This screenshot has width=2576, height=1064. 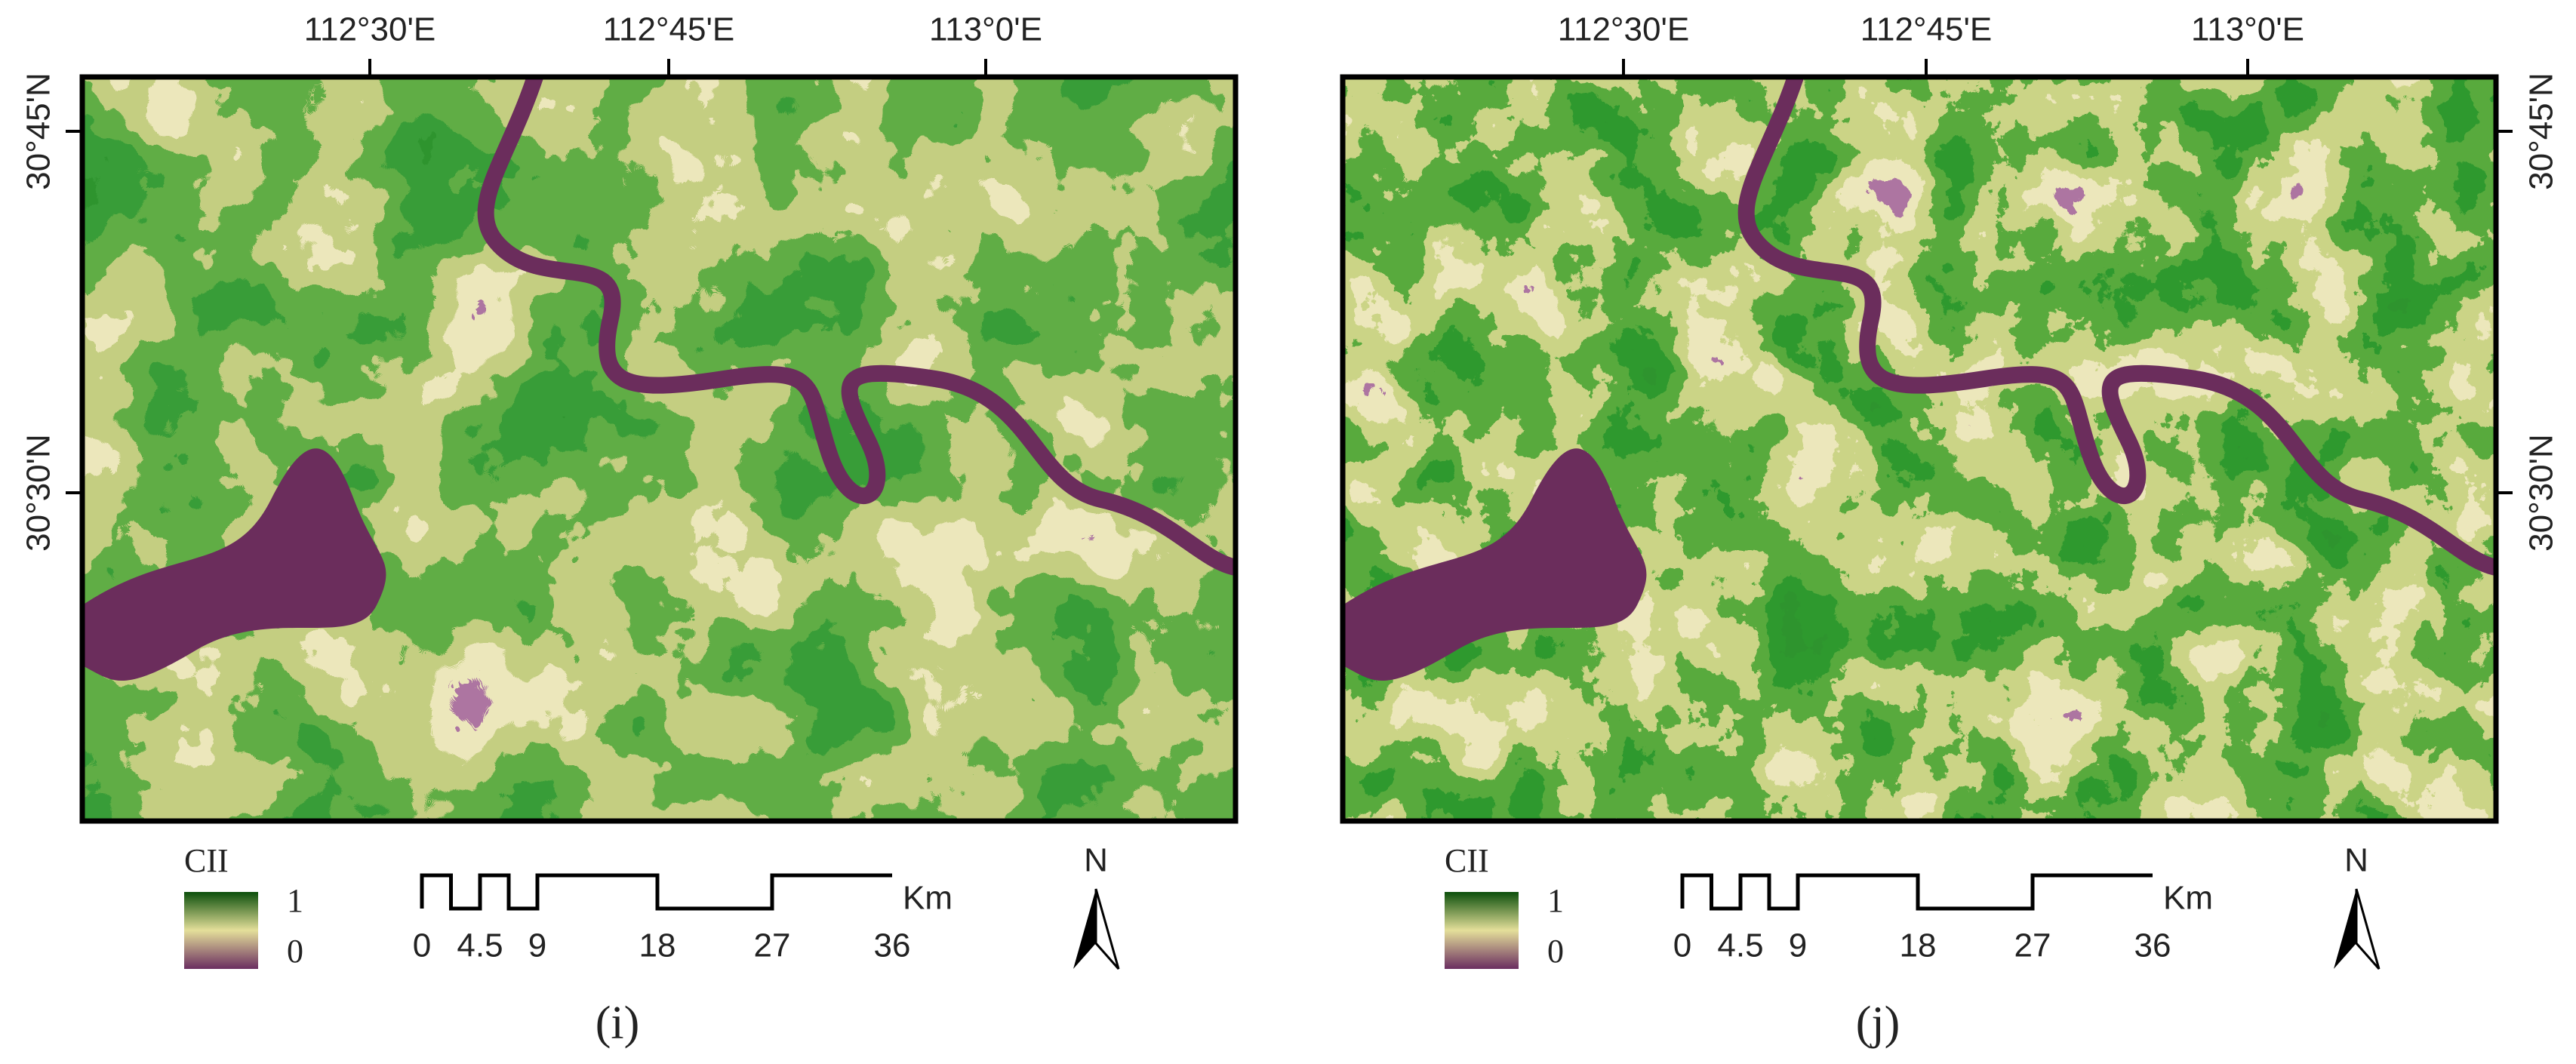 I want to click on panel-label: (i), so click(x=618, y=1024).